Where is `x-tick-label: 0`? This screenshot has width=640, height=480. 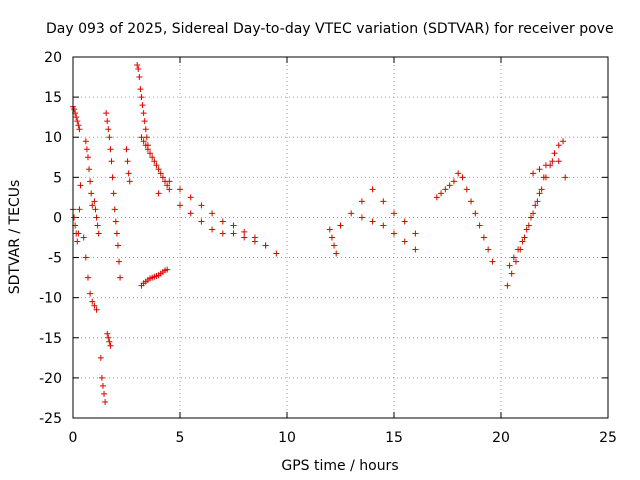
x-tick-label: 0 is located at coordinates (73, 438).